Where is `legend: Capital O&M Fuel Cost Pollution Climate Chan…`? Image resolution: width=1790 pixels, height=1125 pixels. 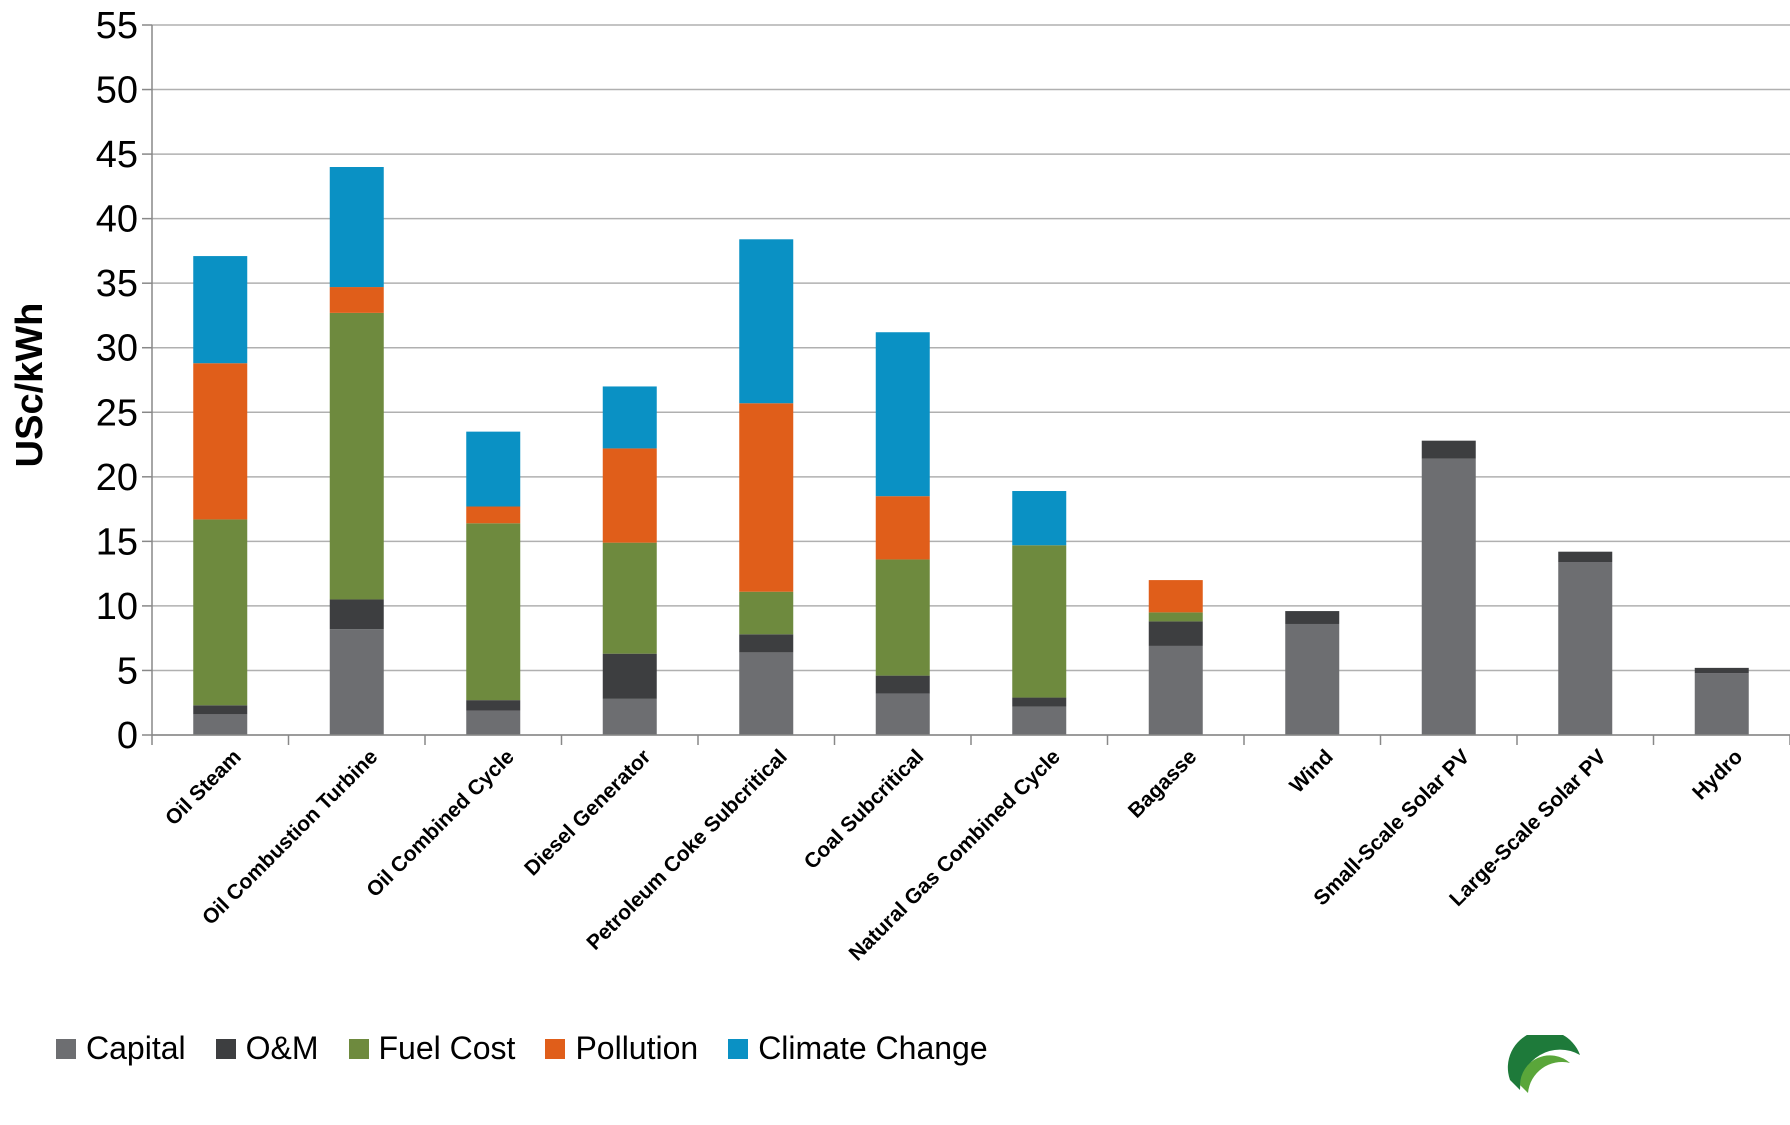 legend: Capital O&M Fuel Cost Pollution Climate Chan… is located at coordinates (537, 1048).